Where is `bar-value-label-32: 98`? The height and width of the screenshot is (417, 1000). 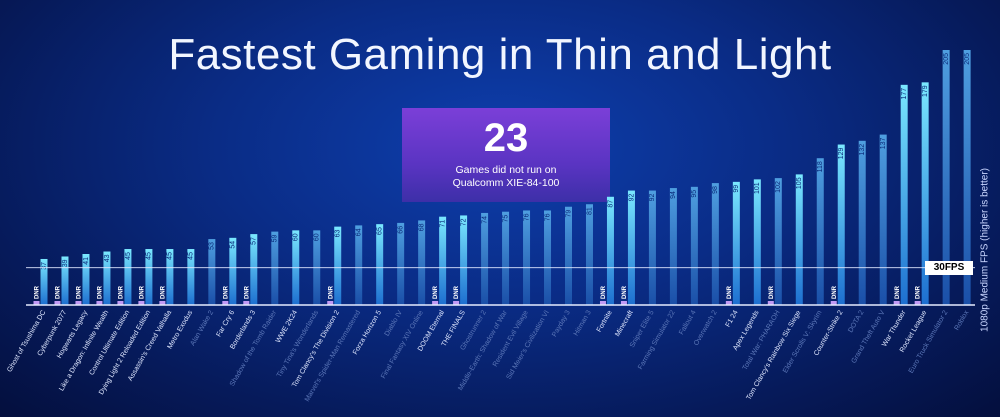
bar-value-label-32: 98 is located at coordinates (715, 190).